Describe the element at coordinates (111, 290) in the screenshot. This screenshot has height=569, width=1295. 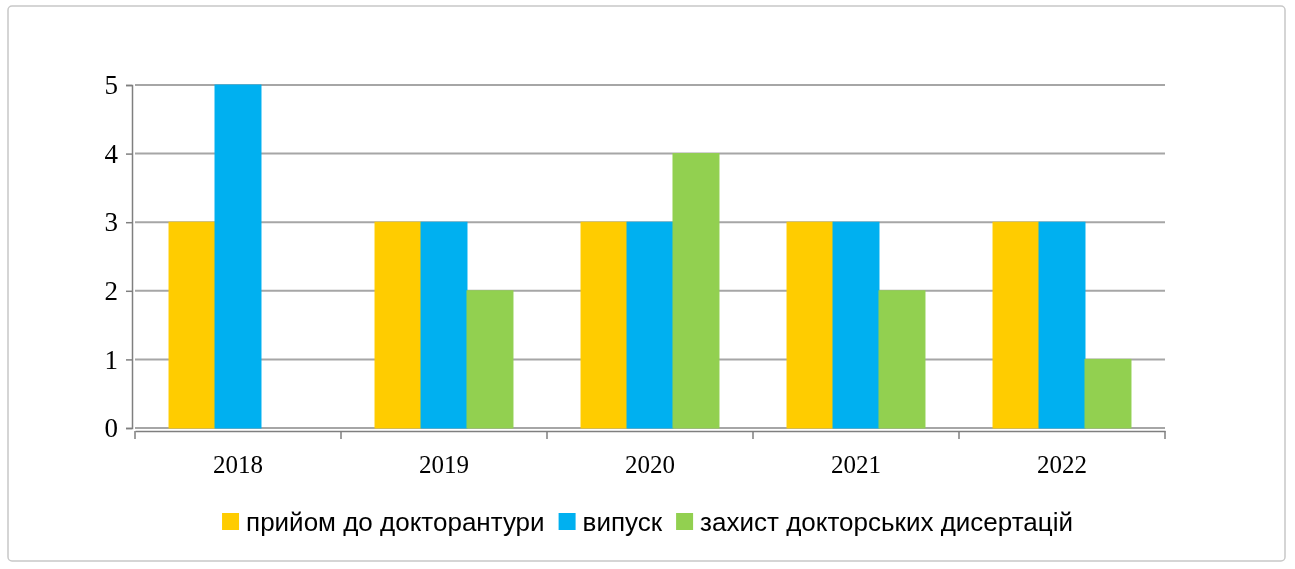
I see `y-tick-label: 2` at that location.